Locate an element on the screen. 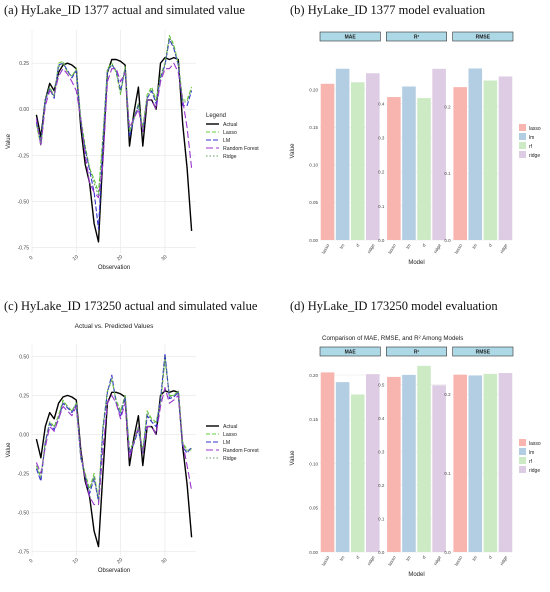  legend-key-lasso-b is located at coordinates (522, 127).